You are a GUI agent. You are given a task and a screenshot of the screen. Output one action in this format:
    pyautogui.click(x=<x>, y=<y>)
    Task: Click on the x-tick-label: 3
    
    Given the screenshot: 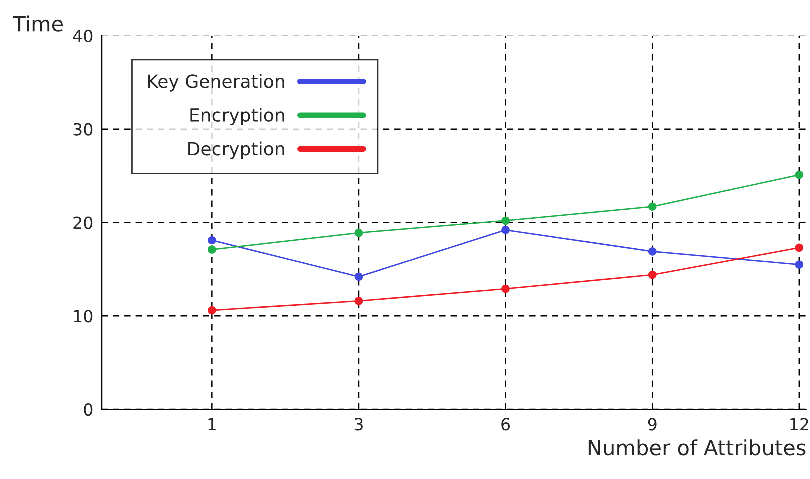 What is the action you would take?
    pyautogui.click(x=358, y=424)
    